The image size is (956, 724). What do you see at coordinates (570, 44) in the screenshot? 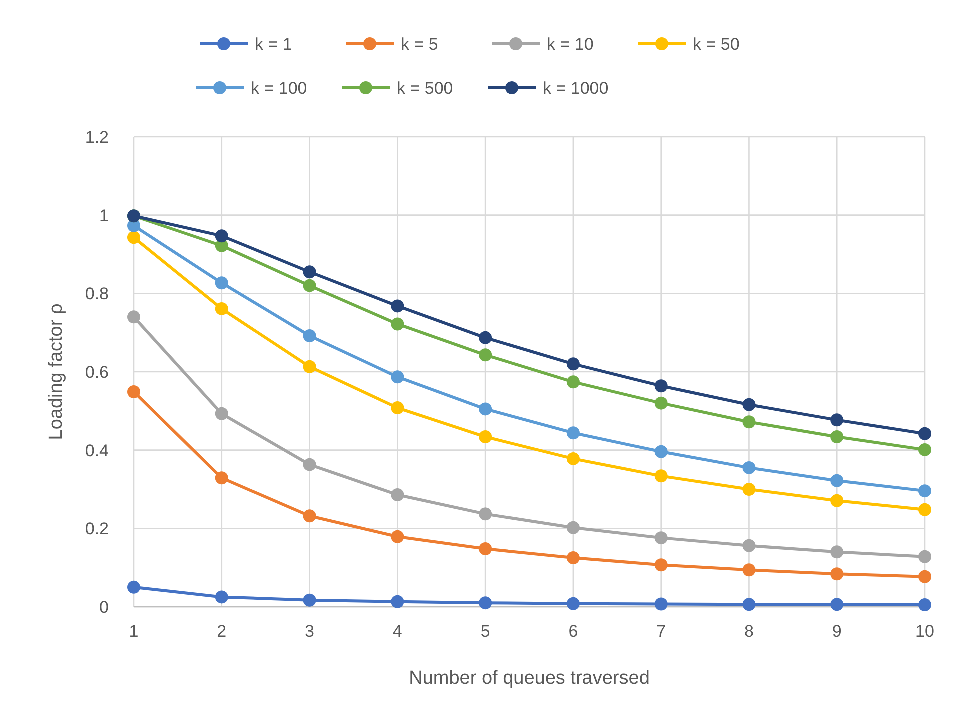
I see `legend-label: k = 10` at bounding box center [570, 44].